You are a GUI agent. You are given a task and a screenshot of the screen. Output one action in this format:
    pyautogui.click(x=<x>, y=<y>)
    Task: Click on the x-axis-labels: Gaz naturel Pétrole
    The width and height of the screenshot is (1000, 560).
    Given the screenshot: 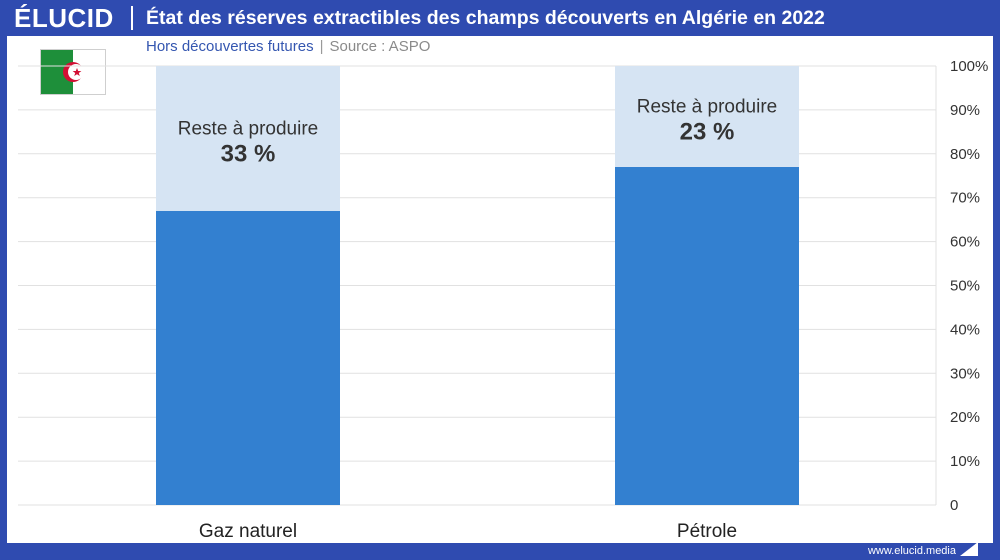 What is the action you would take?
    pyautogui.click(x=468, y=531)
    